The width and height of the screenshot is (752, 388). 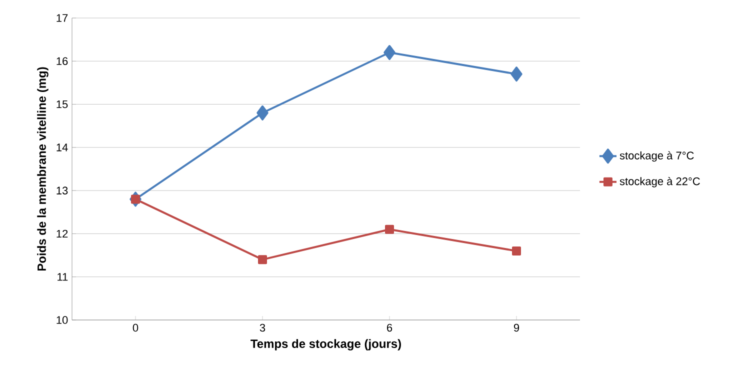 I want to click on legend-label: stockage à 22°C, so click(x=660, y=182).